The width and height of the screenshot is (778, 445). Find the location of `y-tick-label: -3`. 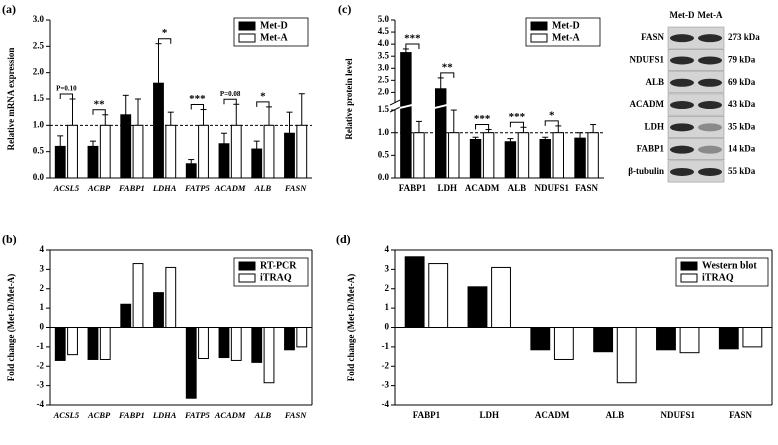

y-tick-label: -3 is located at coordinates (41, 385).